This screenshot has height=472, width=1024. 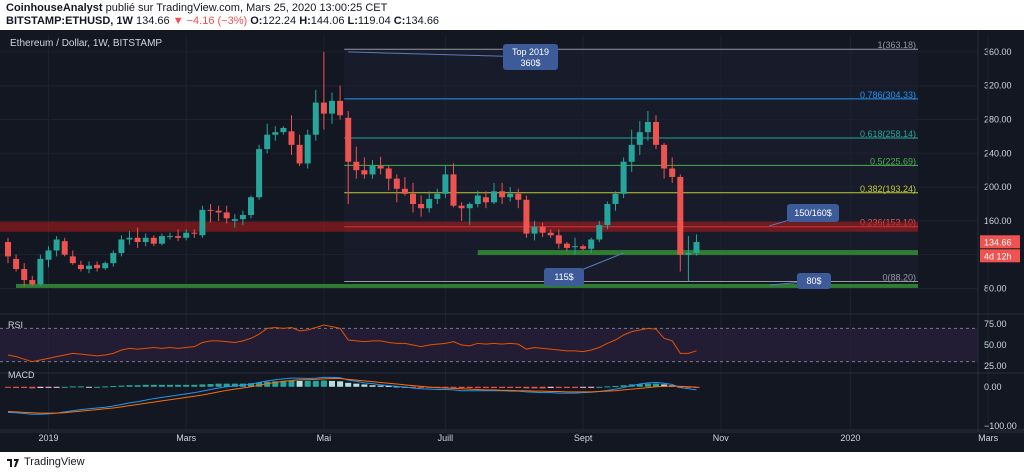 I want to click on fib-level-label: 0.786(304.33), so click(x=888, y=95).